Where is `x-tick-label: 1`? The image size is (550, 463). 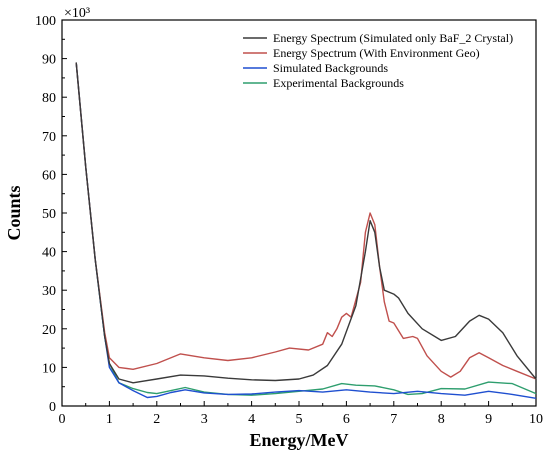 x-tick-label: 1 is located at coordinates (109, 419).